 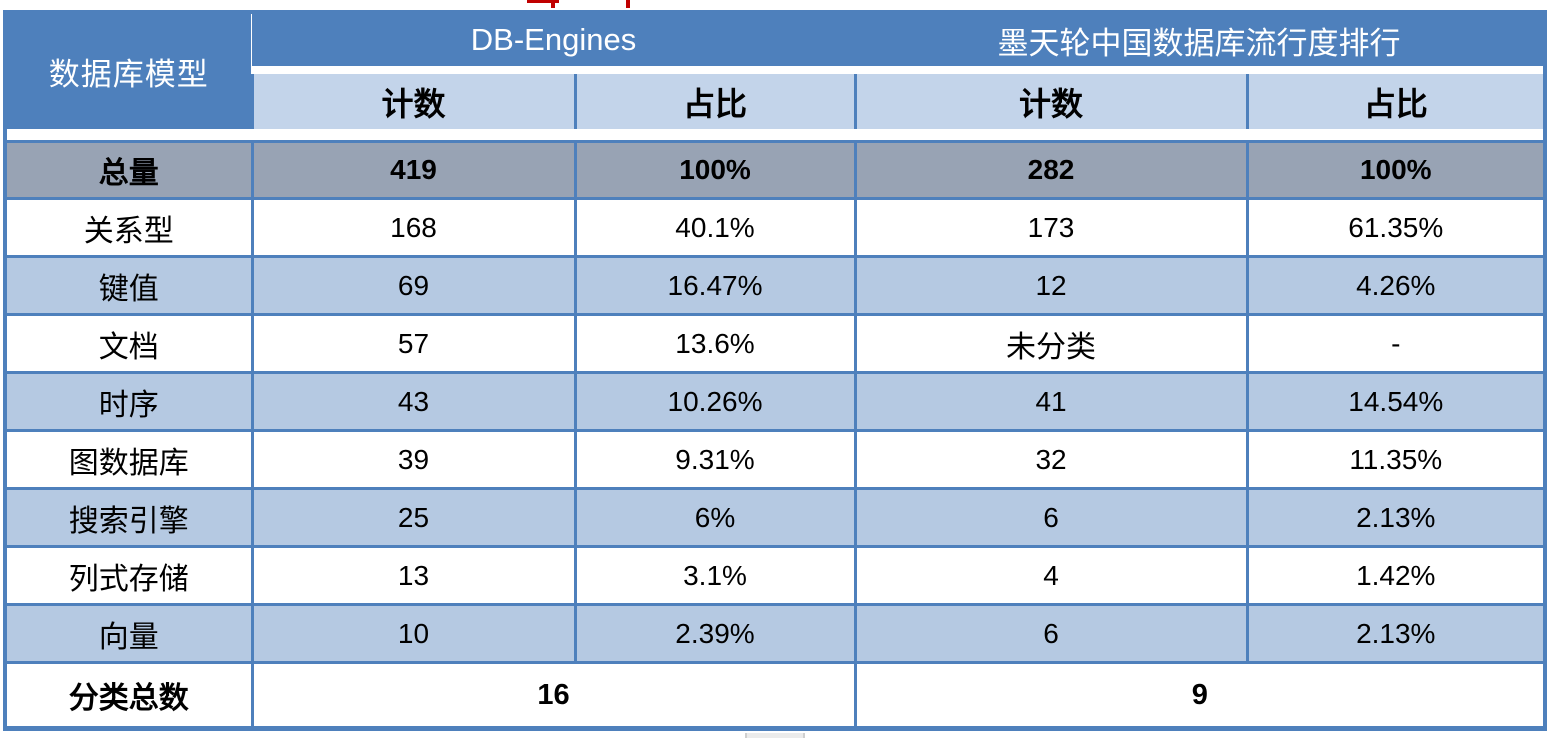 I want to click on header-body-gap-row, so click(x=775, y=135).